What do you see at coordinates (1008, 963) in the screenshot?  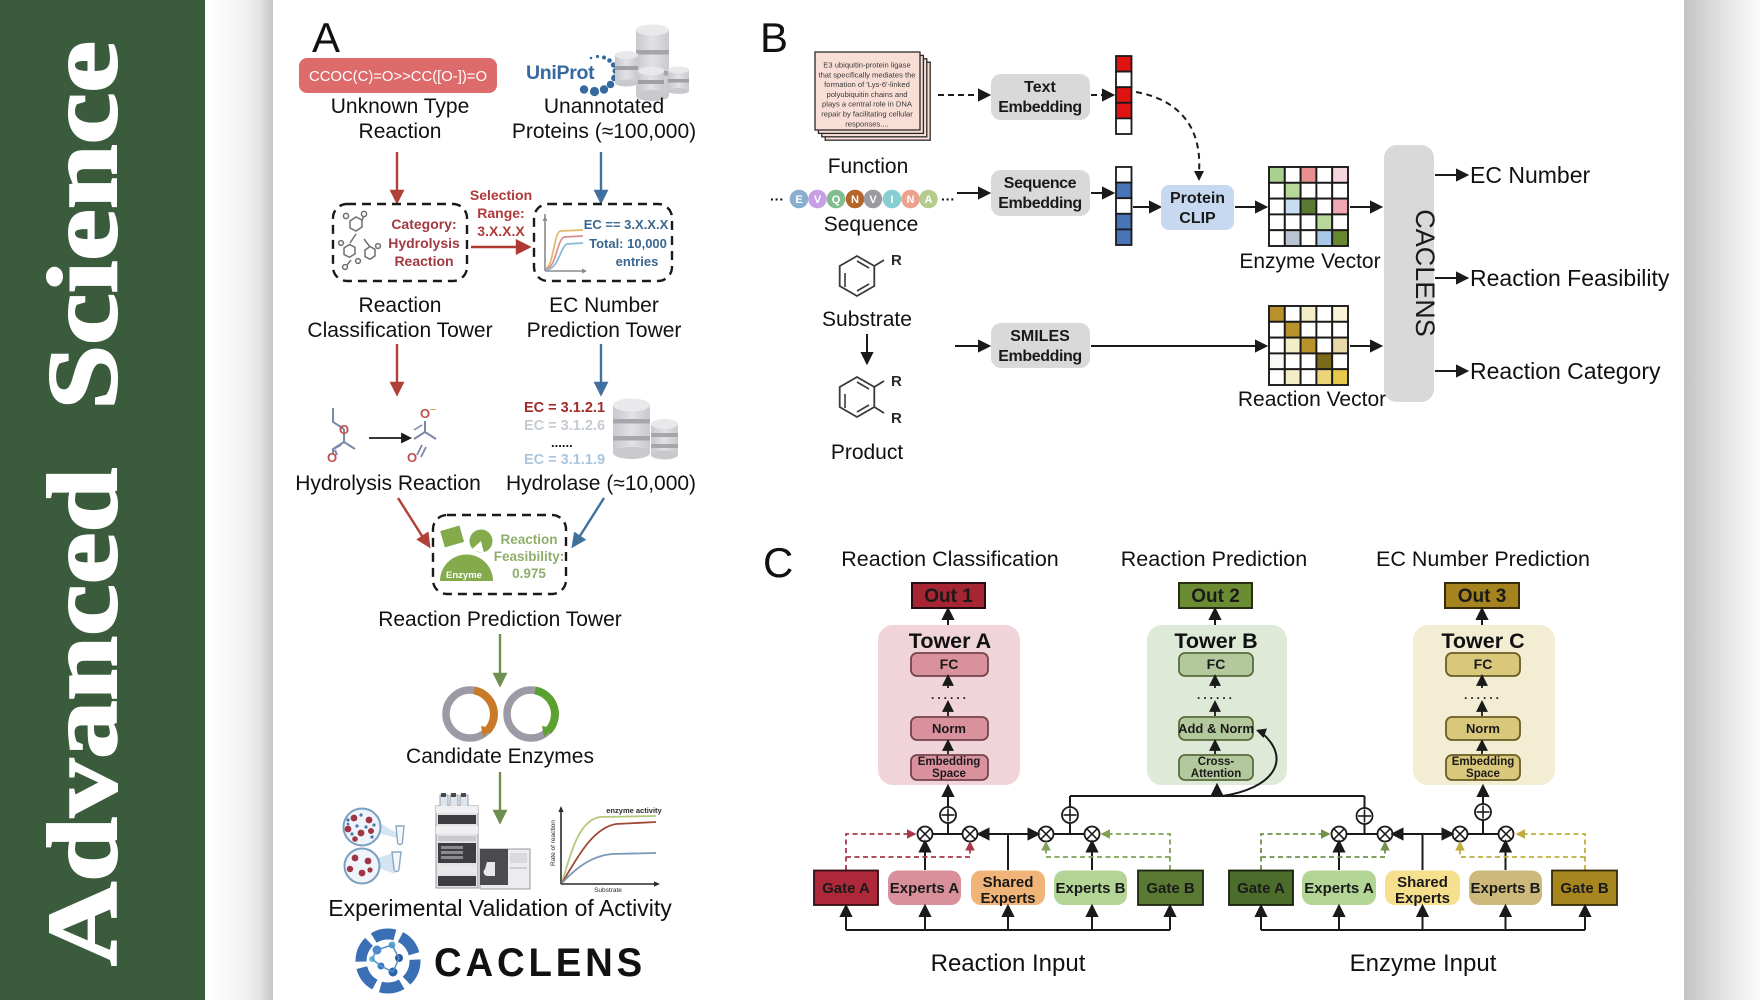 I see `svg-text: Reaction Input` at bounding box center [1008, 963].